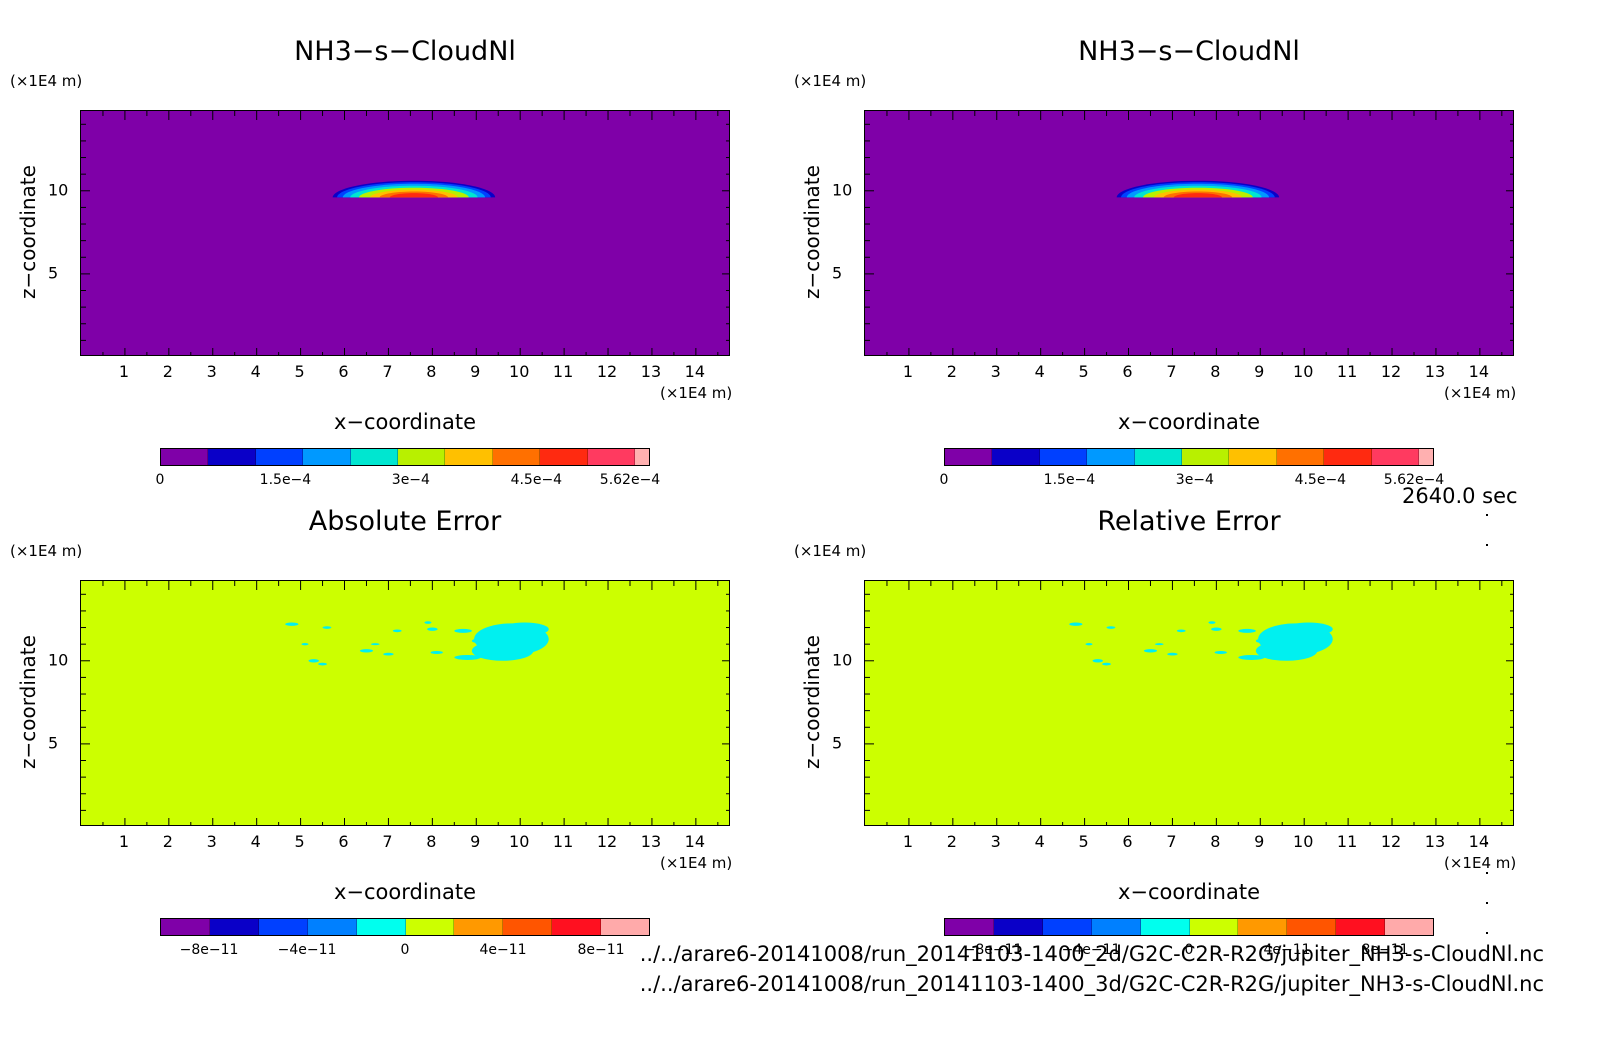  Describe the element at coordinates (601, 950) in the screenshot. I see `colorbar-label: 8e−11` at that location.